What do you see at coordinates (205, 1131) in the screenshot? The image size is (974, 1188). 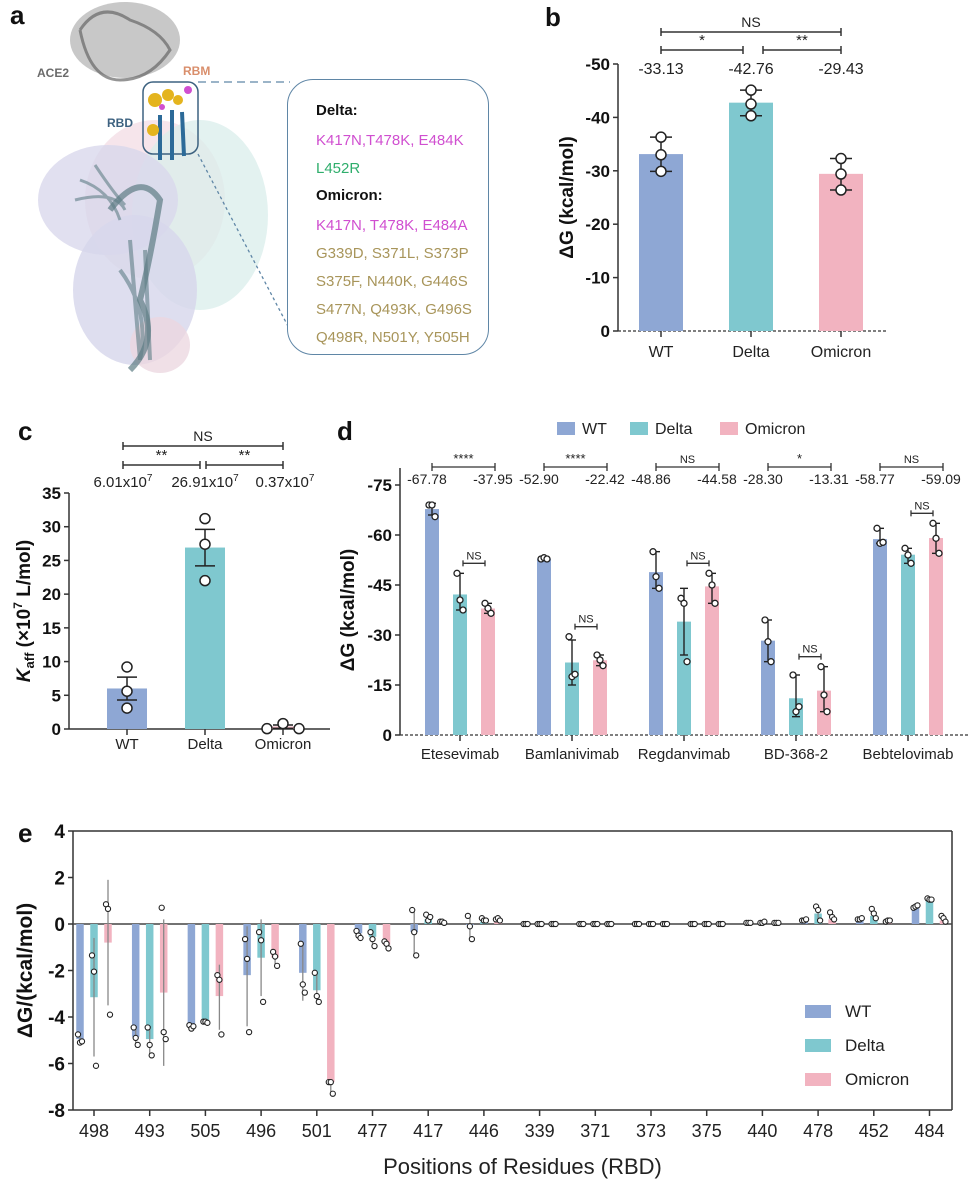 I see `x-tick-label: 505` at bounding box center [205, 1131].